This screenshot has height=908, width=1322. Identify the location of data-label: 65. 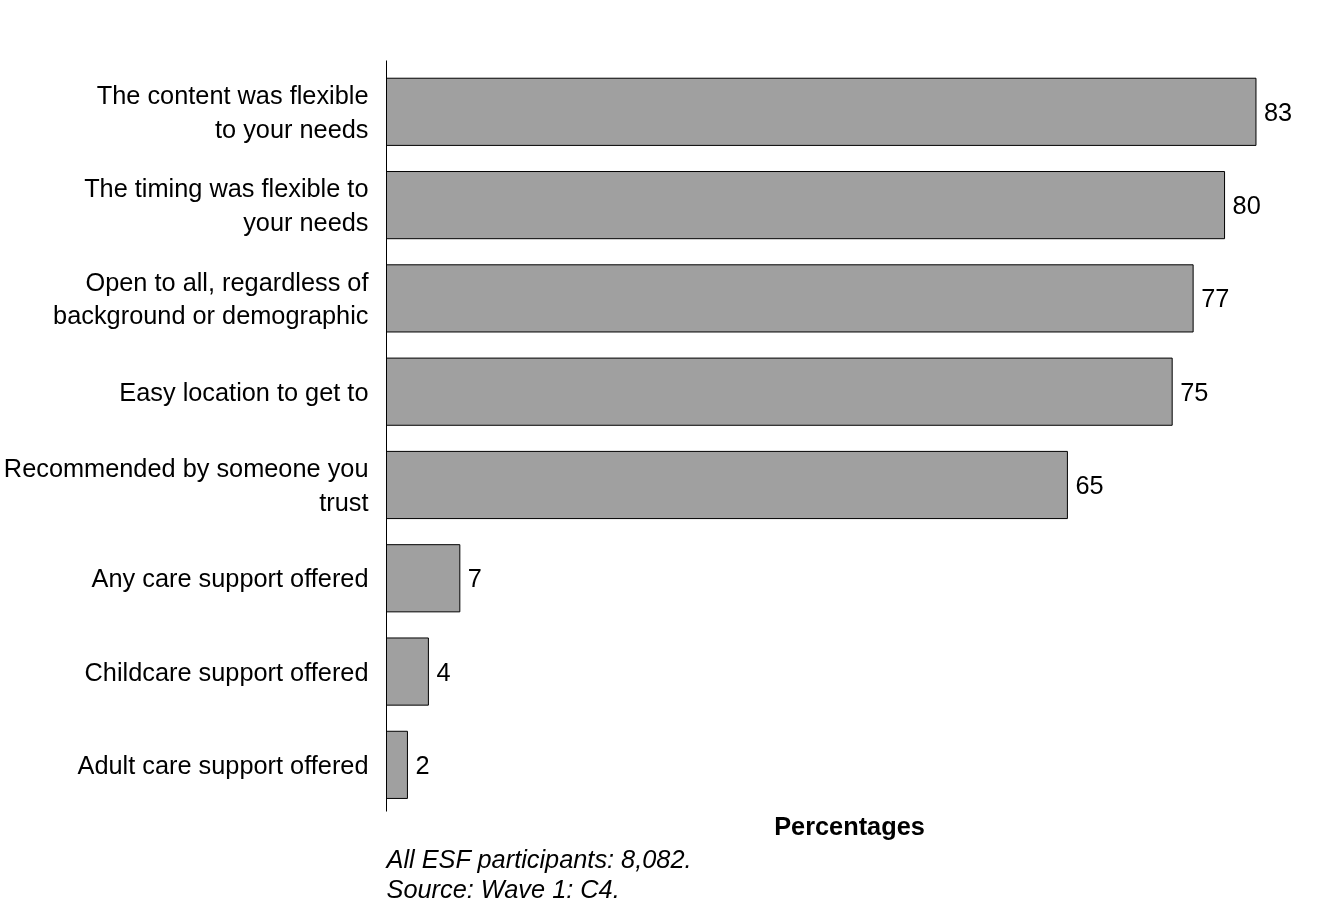
(1089, 484).